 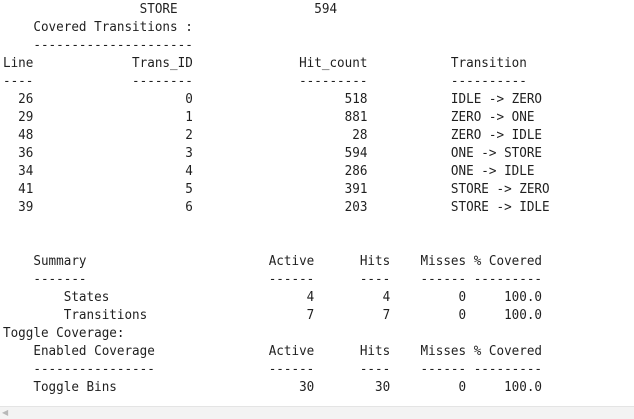 I want to click on summary-row: States 4 4 0 100.0, so click(x=273, y=297).